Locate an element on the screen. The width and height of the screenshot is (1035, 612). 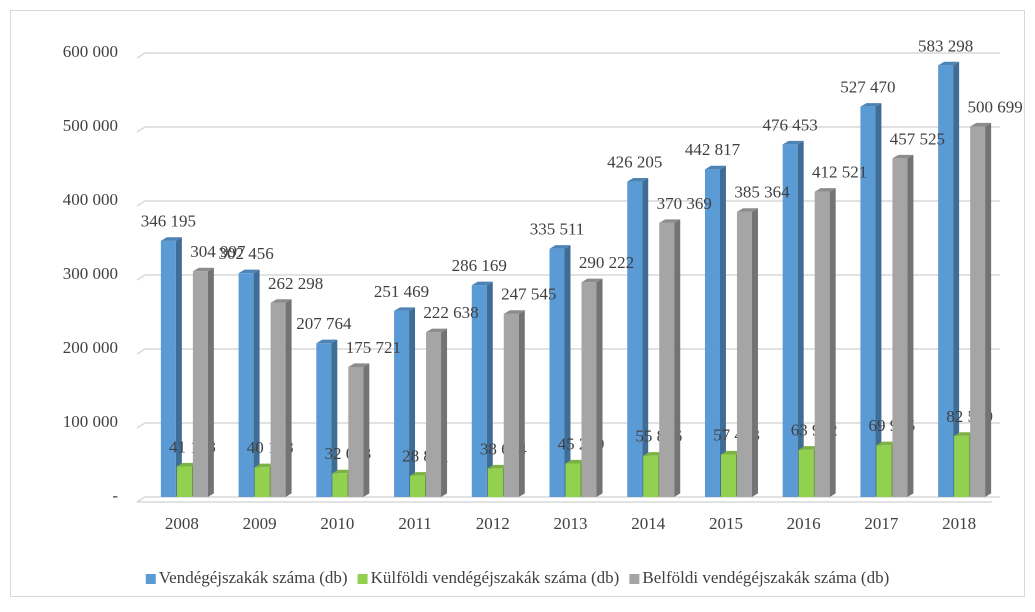
x-tick-label: 2009 is located at coordinates (260, 523).